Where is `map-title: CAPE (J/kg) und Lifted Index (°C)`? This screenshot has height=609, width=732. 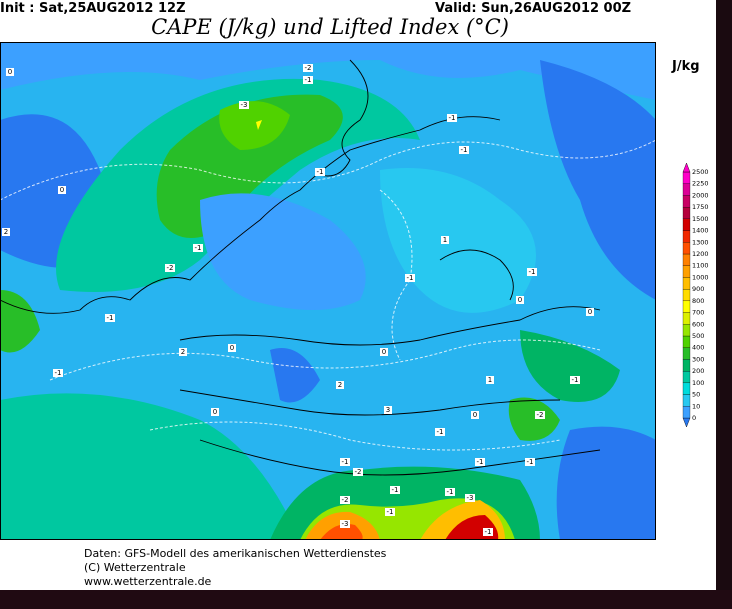
map-title: CAPE (J/kg) und Lifted Index (°C) is located at coordinates (330, 27).